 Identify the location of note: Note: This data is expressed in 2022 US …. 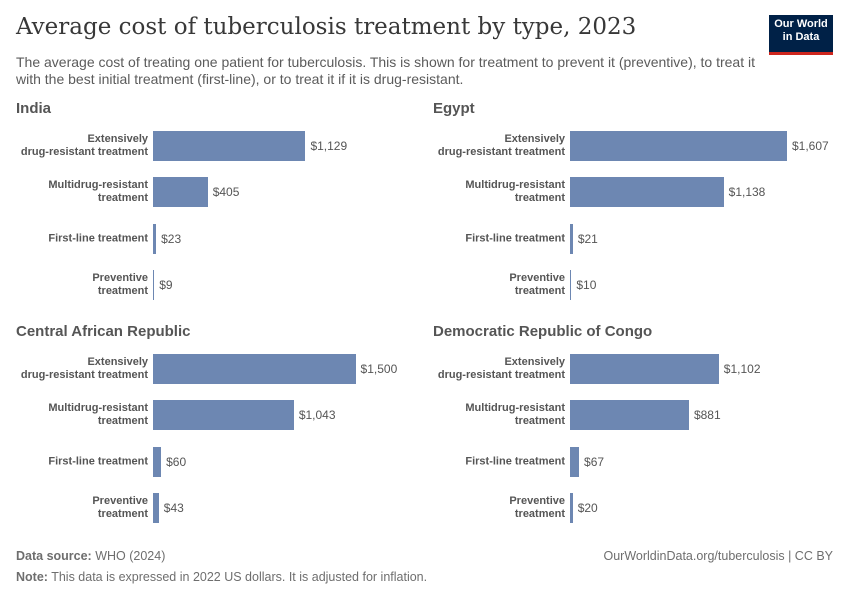
(221, 577).